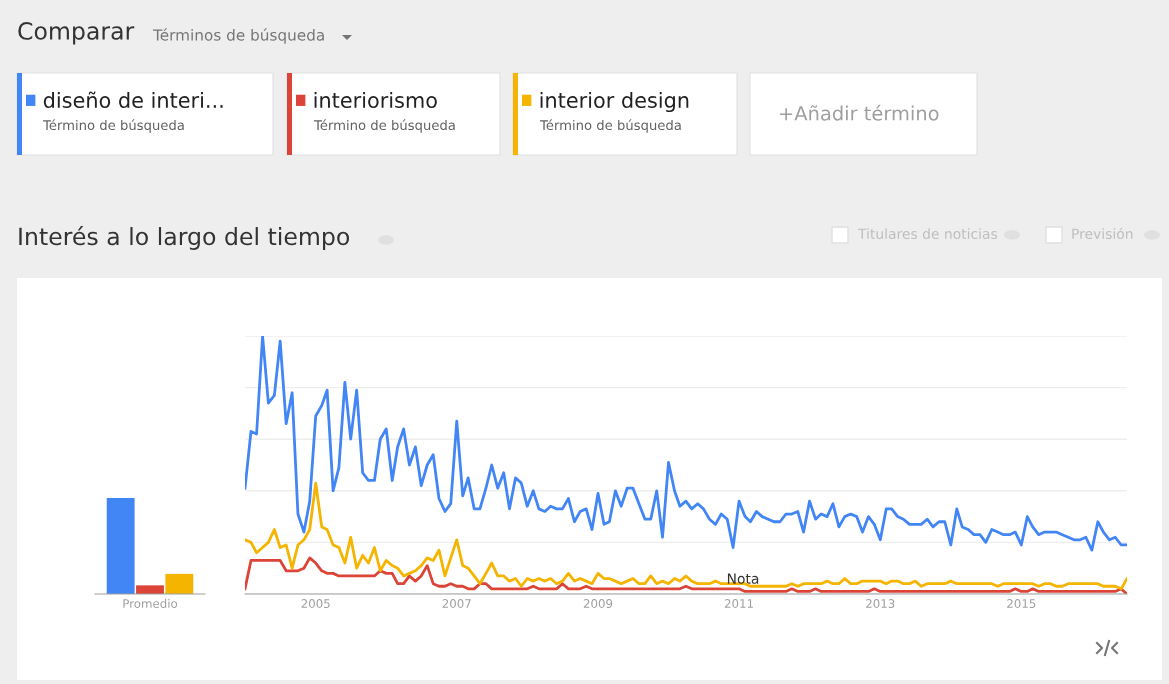  What do you see at coordinates (238, 36) in the screenshot?
I see `text: Términos de búsqueda` at bounding box center [238, 36].